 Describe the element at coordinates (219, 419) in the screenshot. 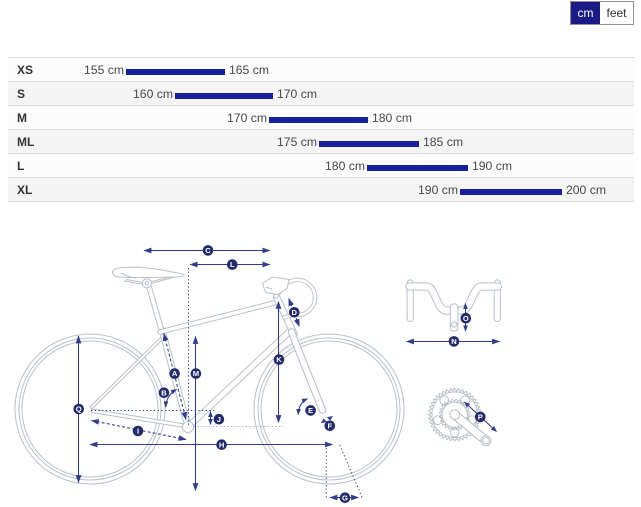

I see `svg-text: J` at that location.